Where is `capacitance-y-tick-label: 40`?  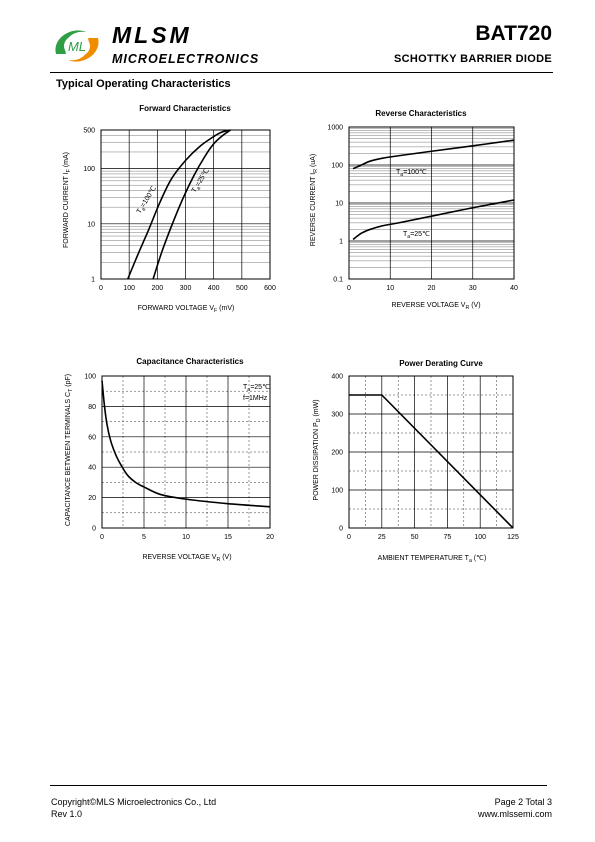 capacitance-y-tick-label: 40 is located at coordinates (92, 468).